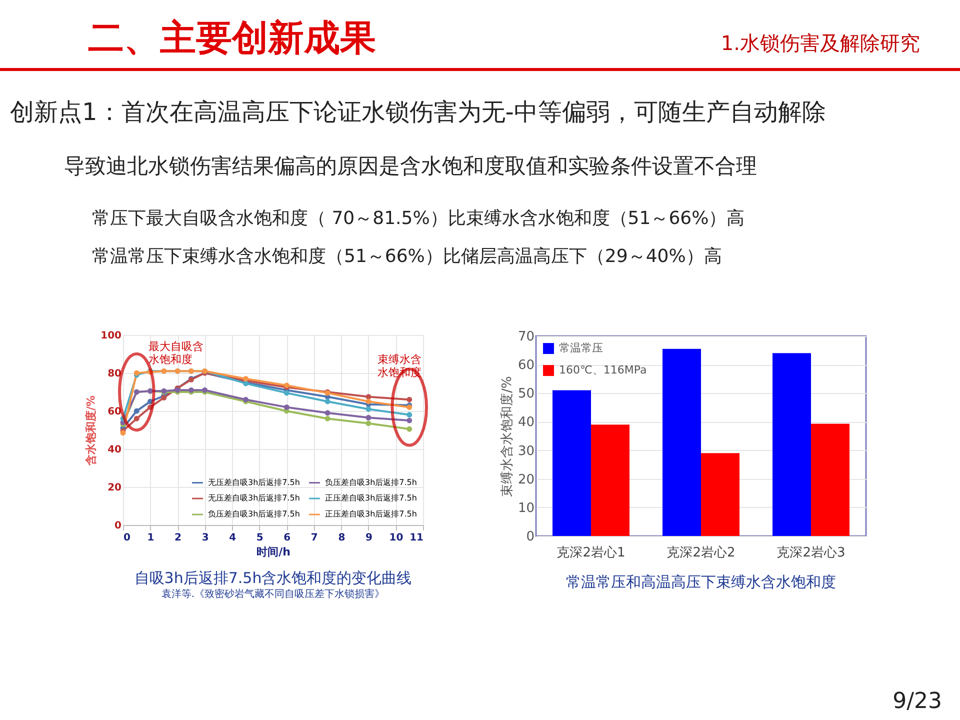  Describe the element at coordinates (811, 552) in the screenshot. I see `x-tick-label: 克深2岩心3` at that location.